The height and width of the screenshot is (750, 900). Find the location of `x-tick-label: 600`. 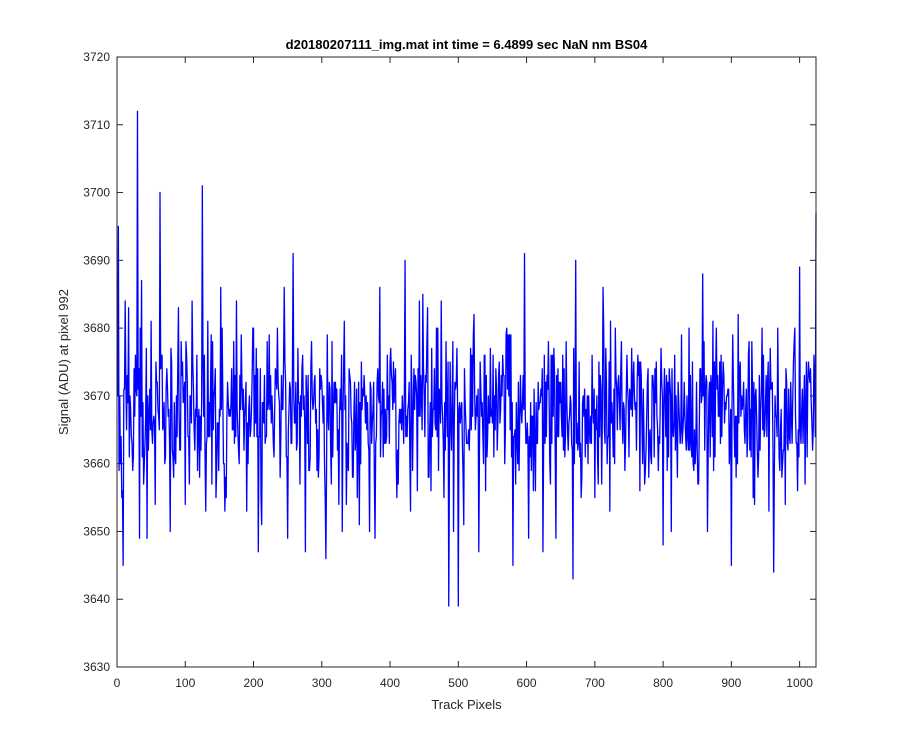

x-tick-label: 600 is located at coordinates (527, 683).